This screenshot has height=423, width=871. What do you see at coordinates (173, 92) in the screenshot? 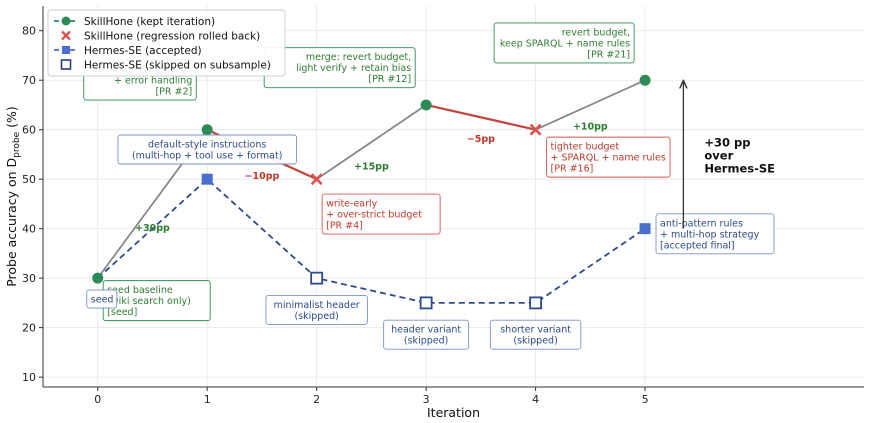
I see `annotation-text: [PR #2]` at bounding box center [173, 92].